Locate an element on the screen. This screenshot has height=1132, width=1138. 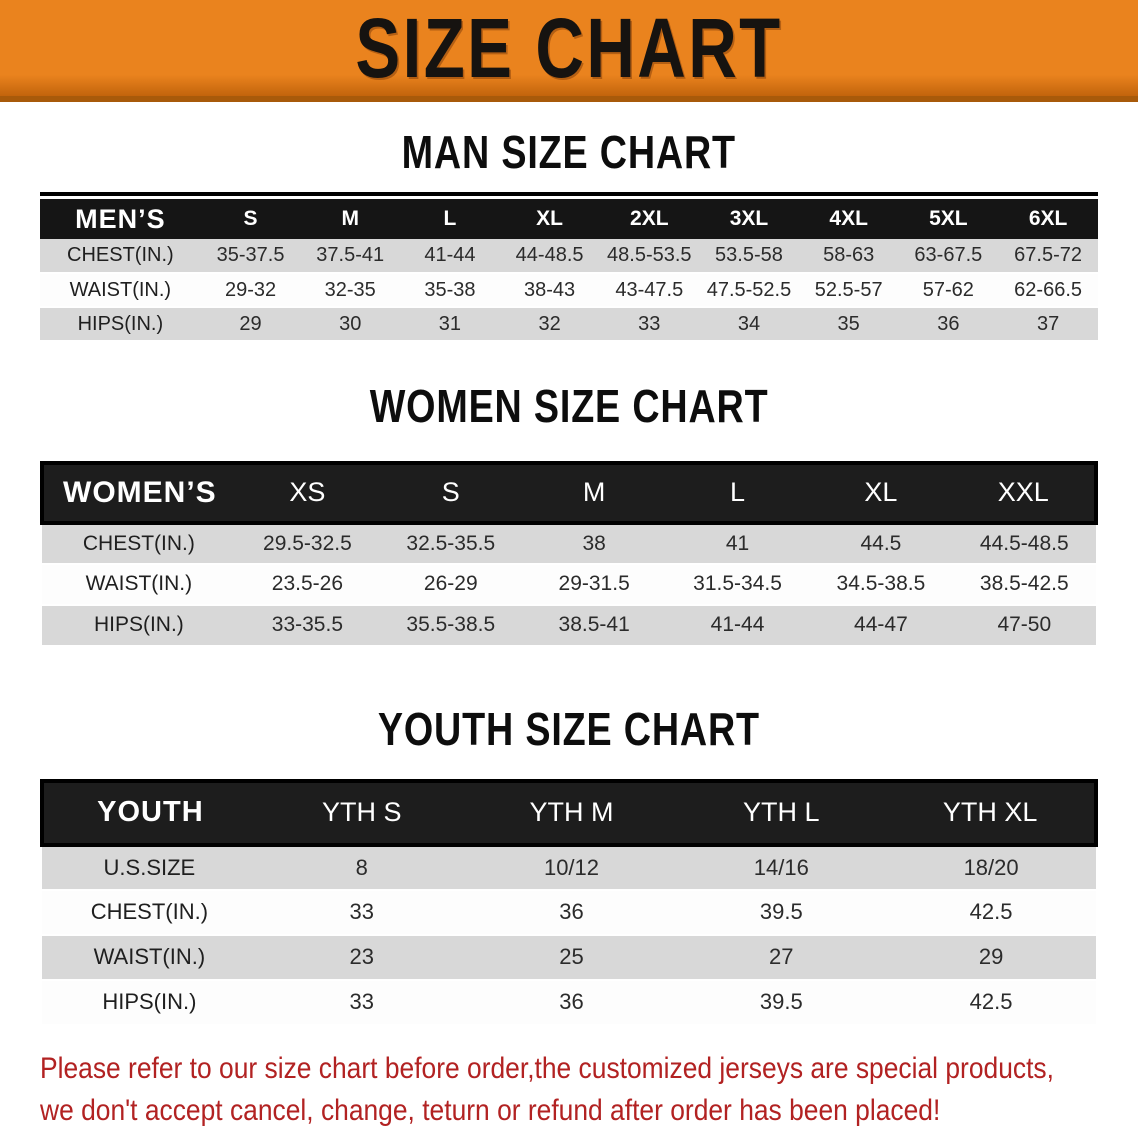
size-column-header: 5XL is located at coordinates (948, 219).